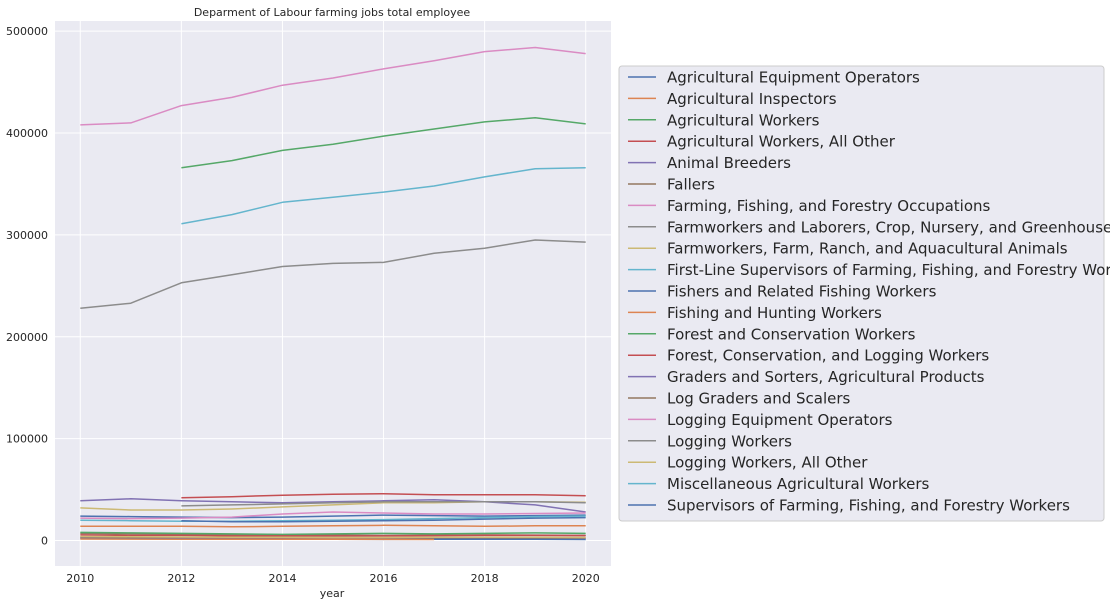 The image size is (1110, 609). Describe the element at coordinates (27, 235) in the screenshot. I see `y-tick-label: 300000` at that location.